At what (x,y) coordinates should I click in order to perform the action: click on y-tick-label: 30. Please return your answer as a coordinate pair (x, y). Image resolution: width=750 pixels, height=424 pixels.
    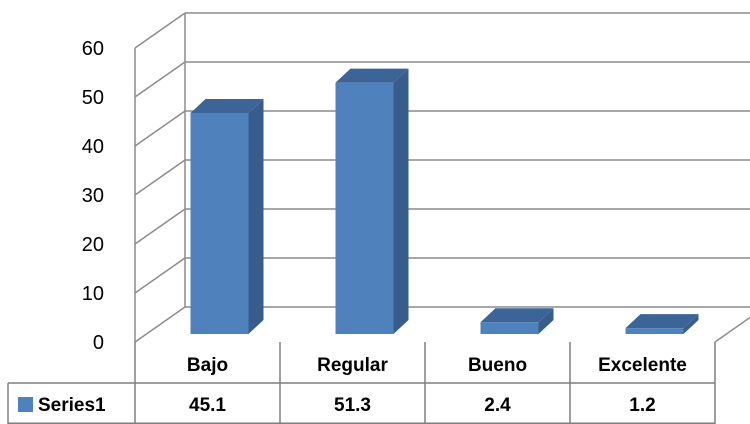
    Looking at the image, I should click on (93, 196).